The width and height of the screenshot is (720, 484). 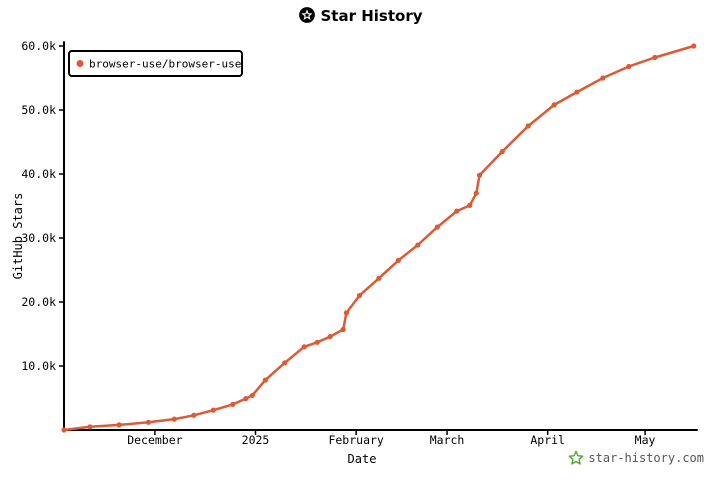 What do you see at coordinates (154, 440) in the screenshot?
I see `x-tick-label: December` at bounding box center [154, 440].